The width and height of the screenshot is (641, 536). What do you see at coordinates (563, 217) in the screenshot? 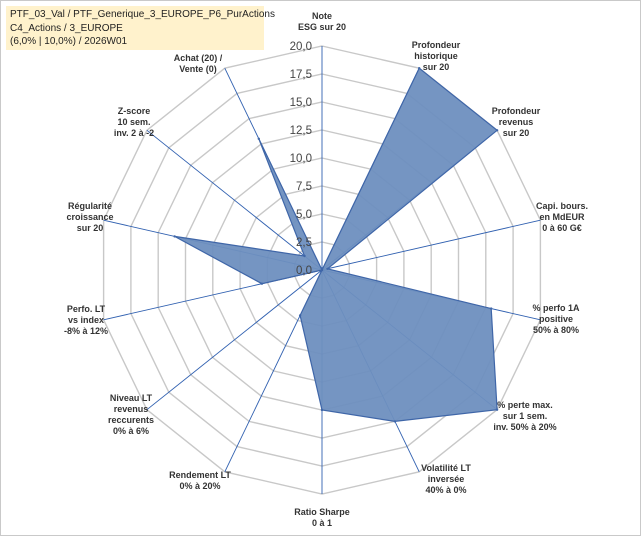
I see `axis-label-3-line-1: en MdEUR` at bounding box center [563, 217].